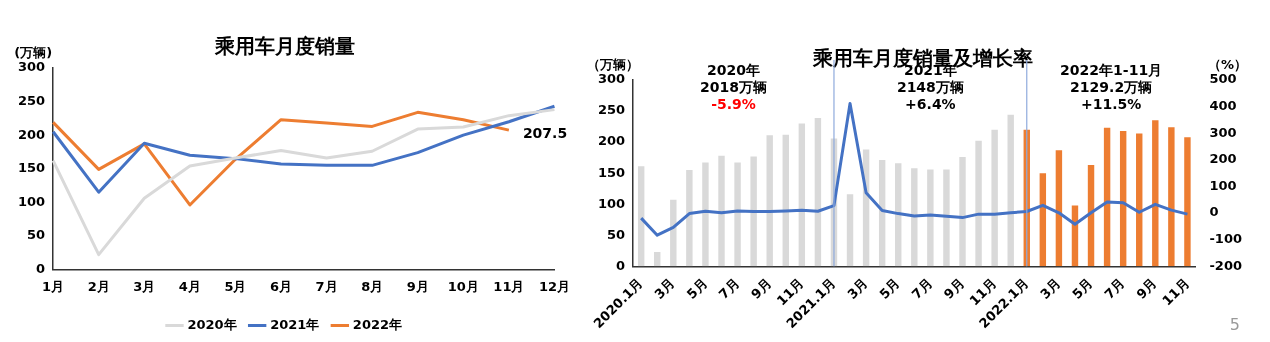  I want to click on text: 5, so click(1234, 324).